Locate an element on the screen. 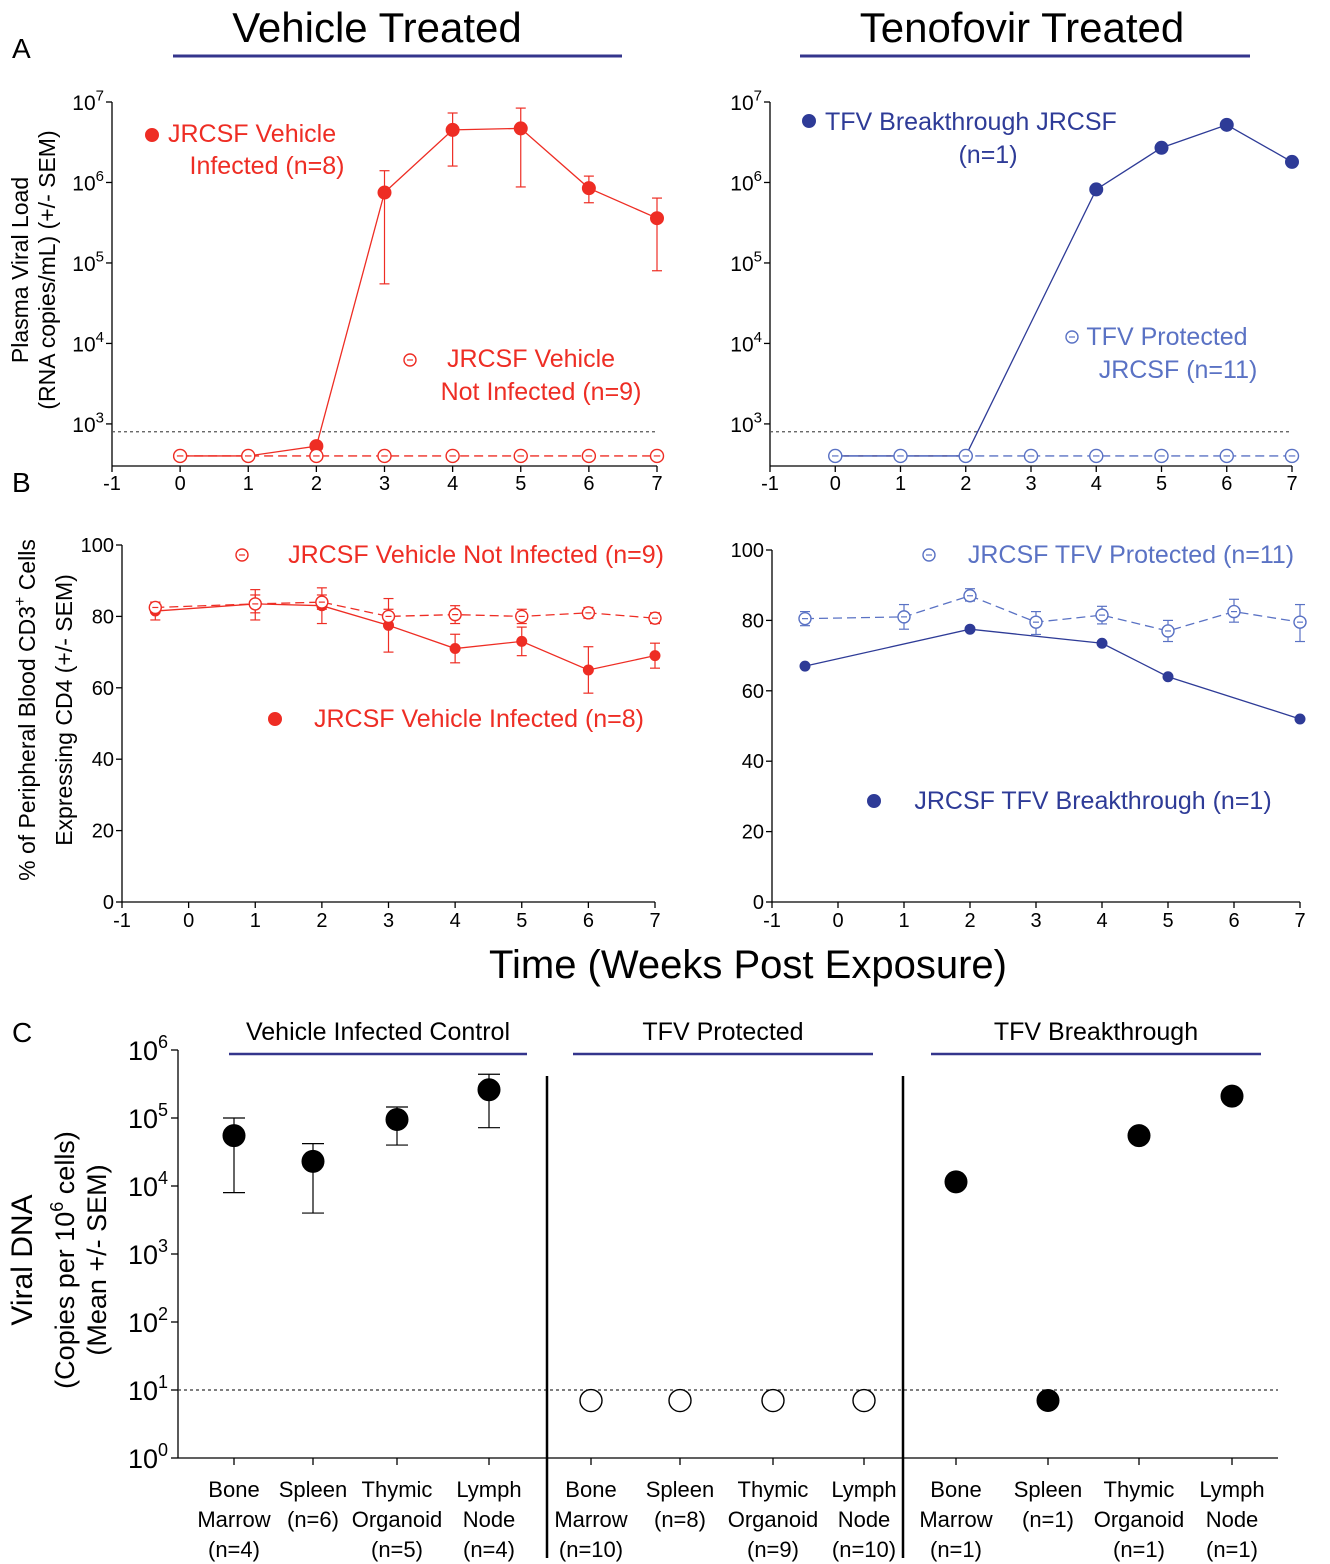 The width and height of the screenshot is (1330, 1564). y-tick-label: 10⁷ is located at coordinates (88, 101).